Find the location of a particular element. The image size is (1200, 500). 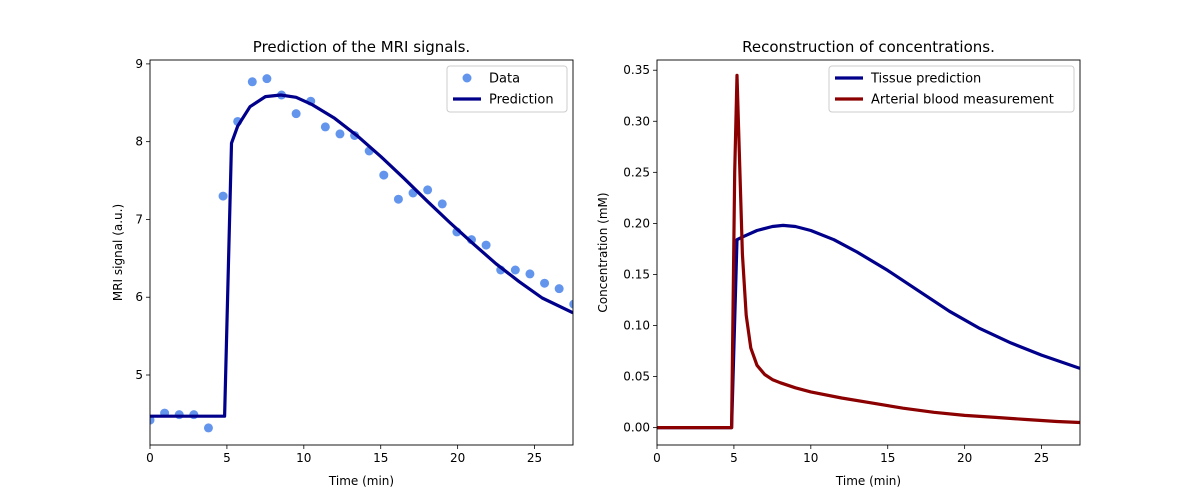

y-tick-label: 9 is located at coordinates (139, 64).